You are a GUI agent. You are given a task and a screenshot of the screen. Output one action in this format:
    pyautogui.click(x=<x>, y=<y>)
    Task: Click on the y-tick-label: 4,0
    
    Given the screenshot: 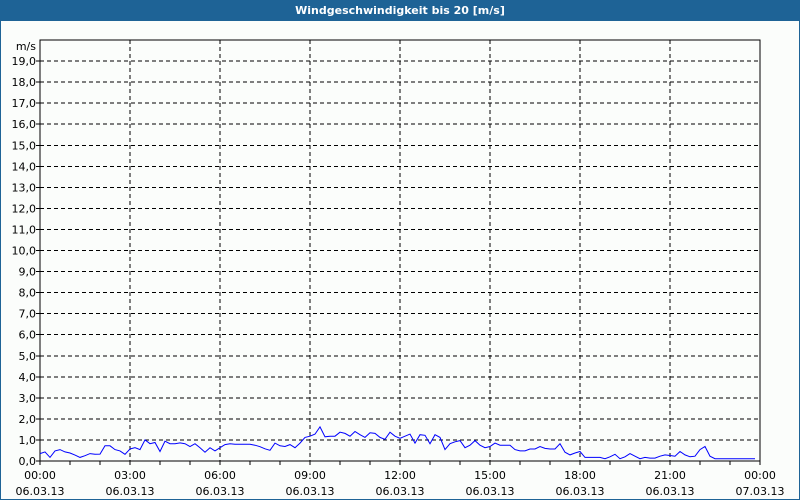 What is the action you would take?
    pyautogui.click(x=28, y=377)
    